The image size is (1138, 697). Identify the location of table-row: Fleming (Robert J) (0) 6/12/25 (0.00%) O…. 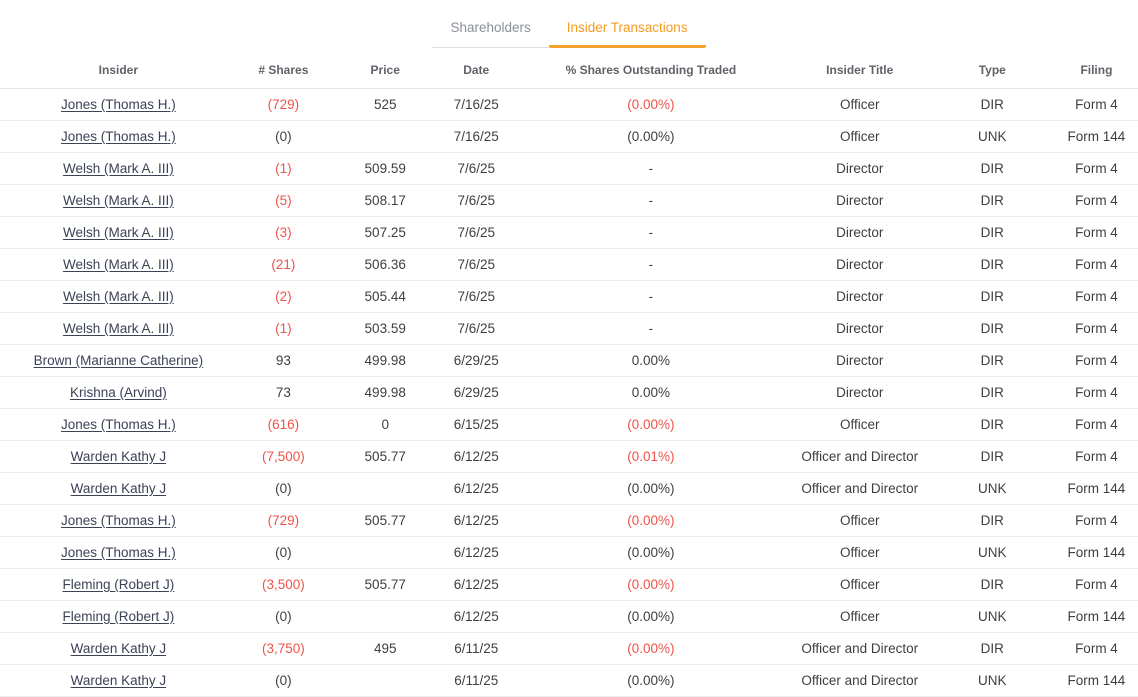
(569, 616).